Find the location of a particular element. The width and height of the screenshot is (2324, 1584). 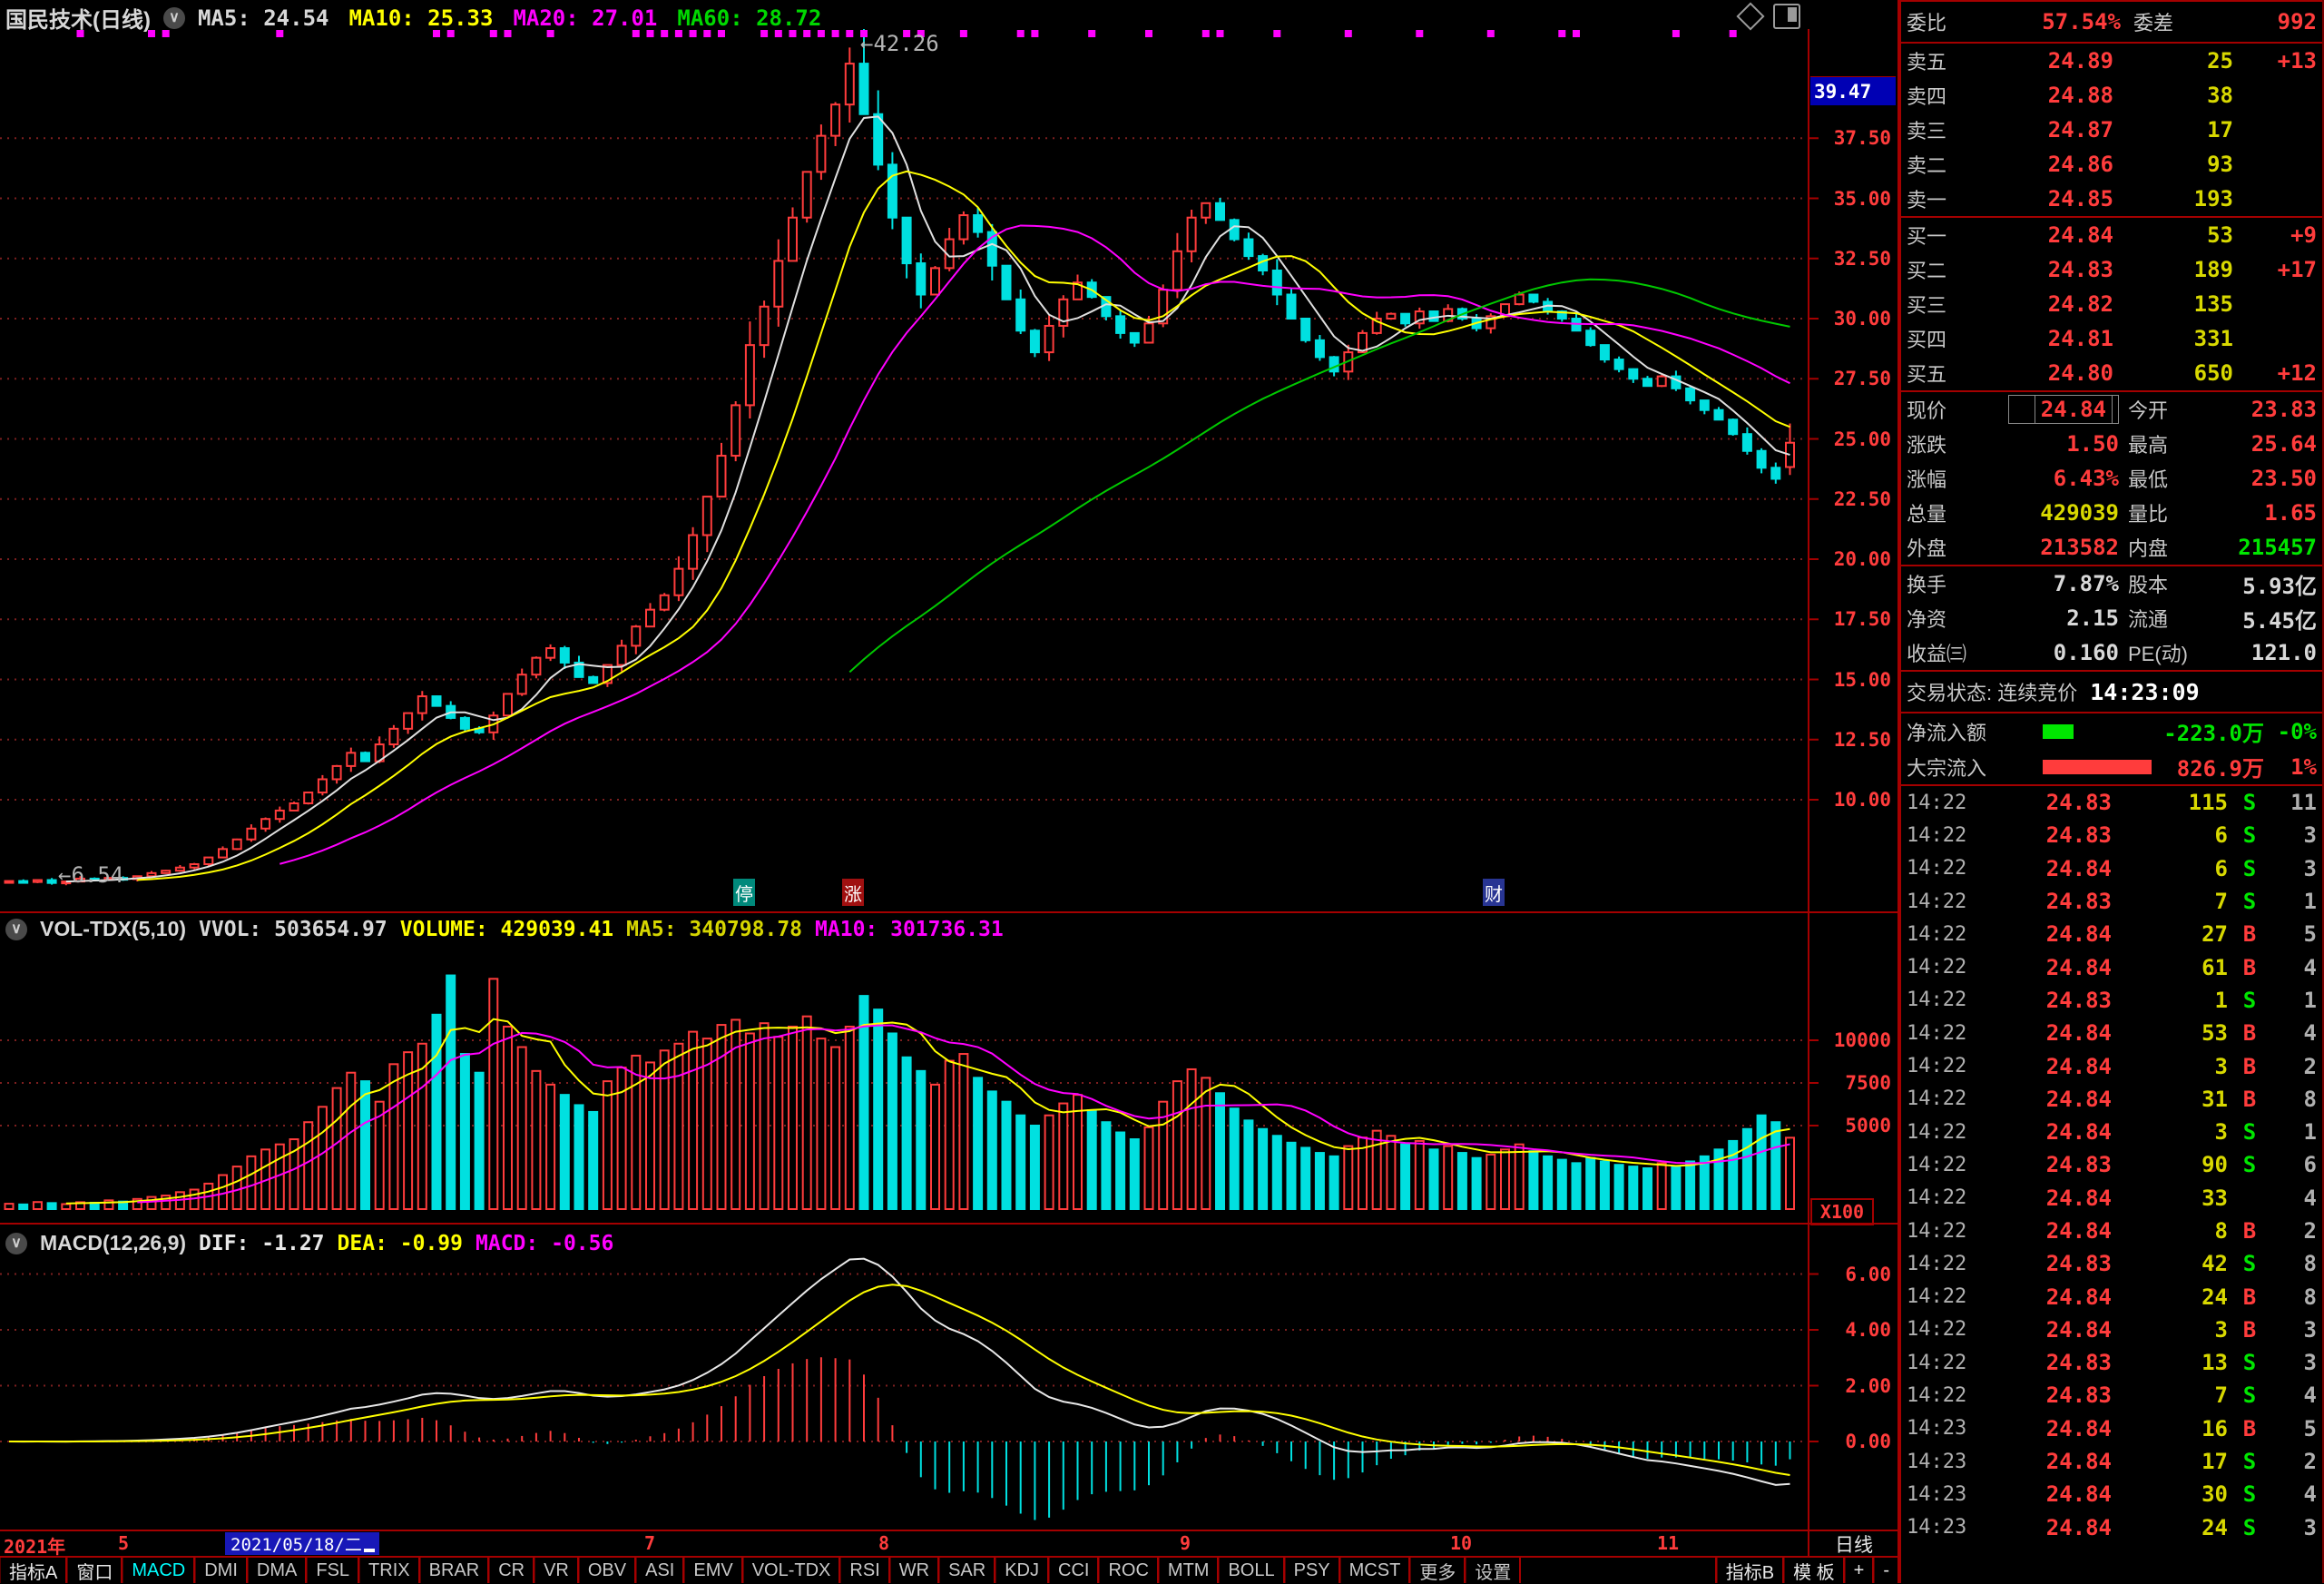

trade-status-label: 交易状态: 连续竞价 is located at coordinates (1992, 693).